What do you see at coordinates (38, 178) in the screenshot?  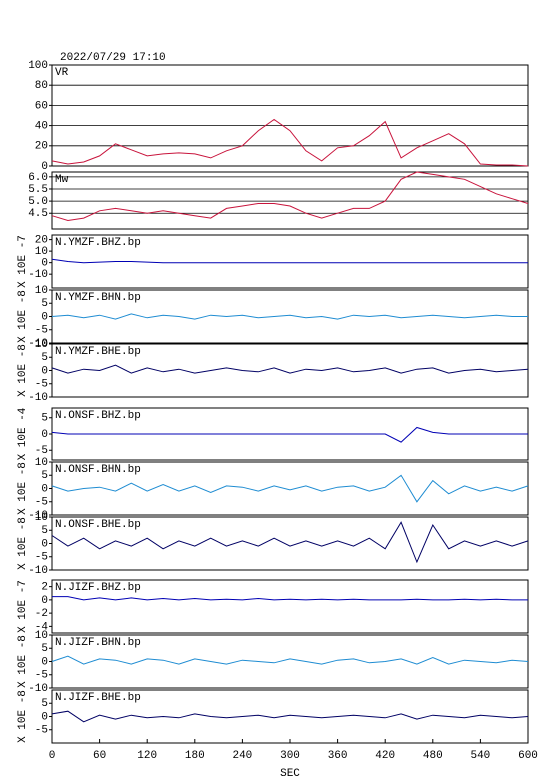 I see `y-tick-label: 6.0` at bounding box center [38, 178].